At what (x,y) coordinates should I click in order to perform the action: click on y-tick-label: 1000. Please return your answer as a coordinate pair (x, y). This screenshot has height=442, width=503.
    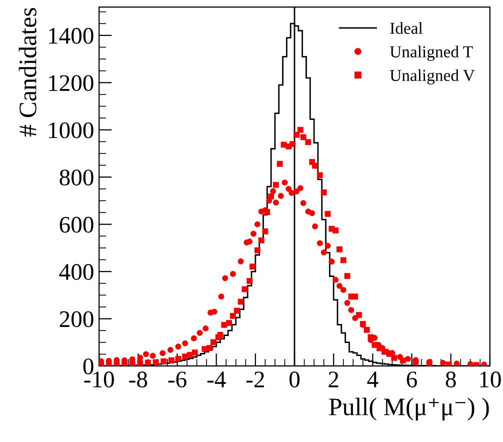
    Looking at the image, I should click on (71, 130).